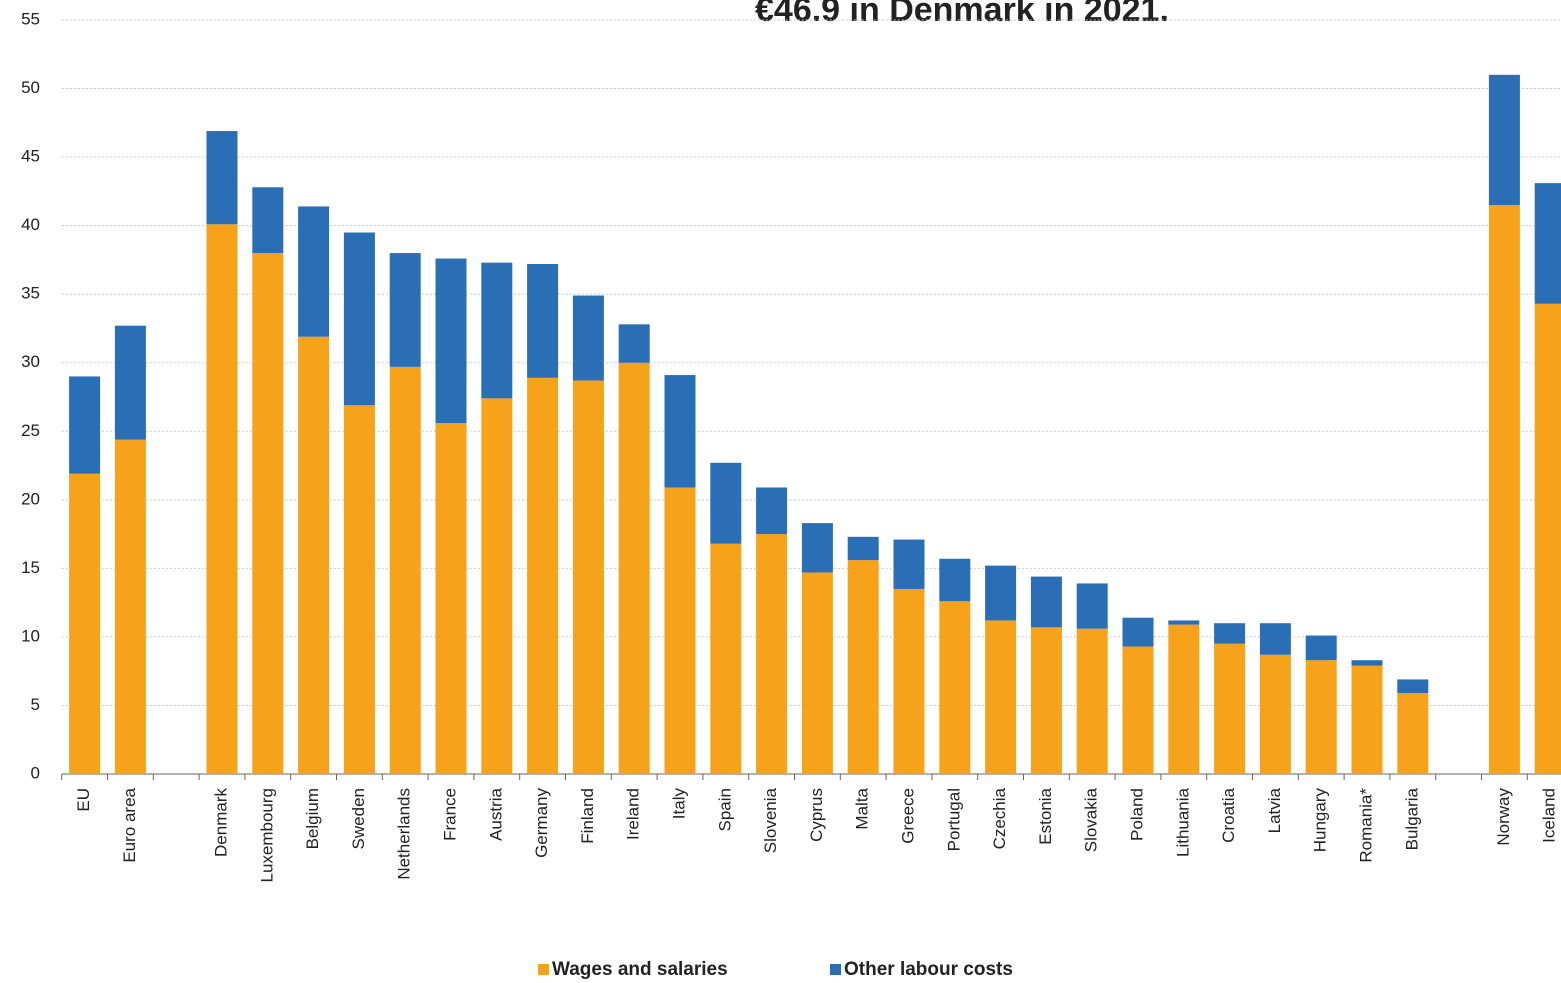 This screenshot has width=1561, height=983. Describe the element at coordinates (1136, 814) in the screenshot. I see `x-tick-label: Poland` at that location.